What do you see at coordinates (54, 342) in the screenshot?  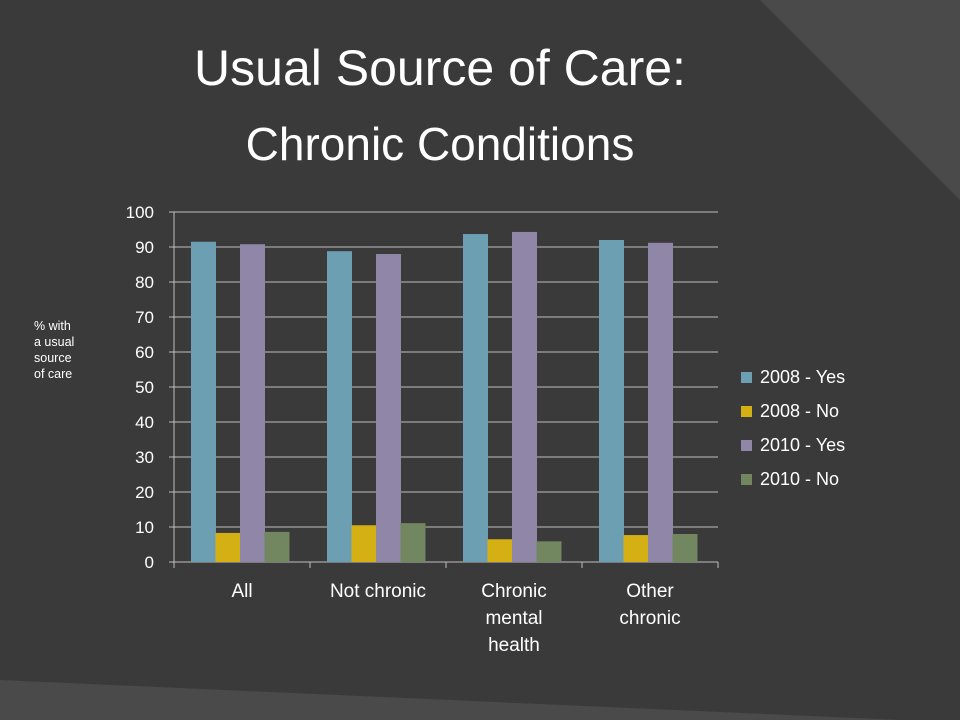 I see `y-axis-label-line: a usual` at bounding box center [54, 342].